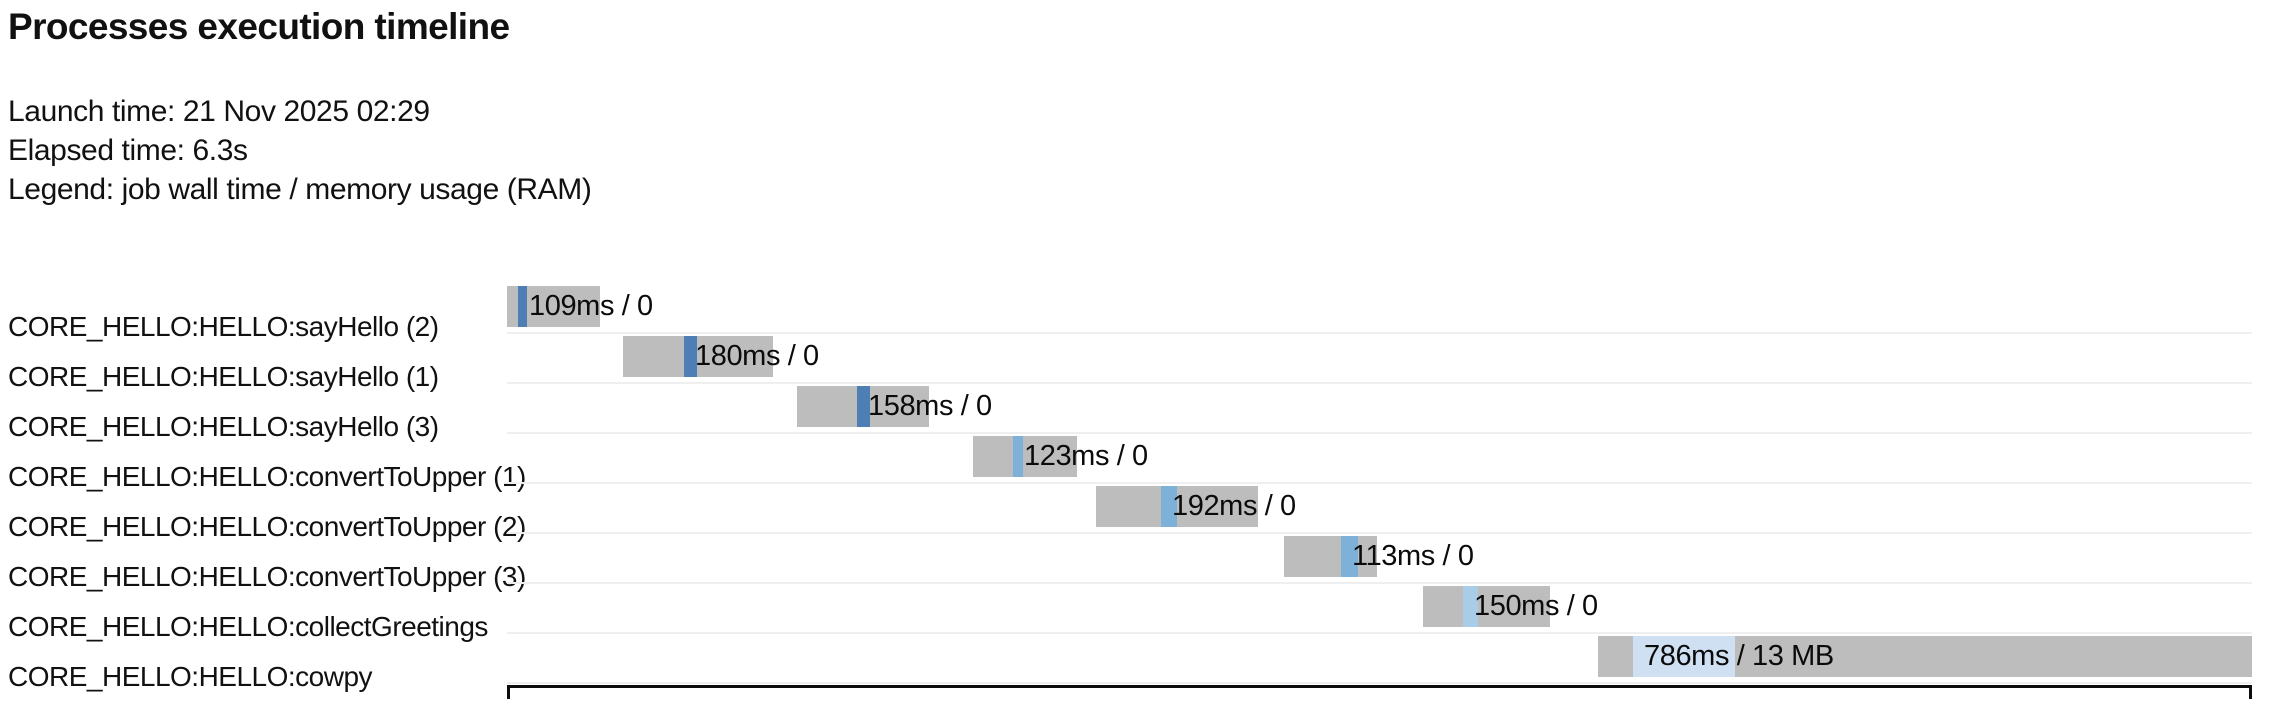 Image resolution: width=2284 pixels, height=724 pixels. What do you see at coordinates (219, 111) in the screenshot?
I see `launch-time-text: Launch time: 21 Nov 2025 02:29` at bounding box center [219, 111].